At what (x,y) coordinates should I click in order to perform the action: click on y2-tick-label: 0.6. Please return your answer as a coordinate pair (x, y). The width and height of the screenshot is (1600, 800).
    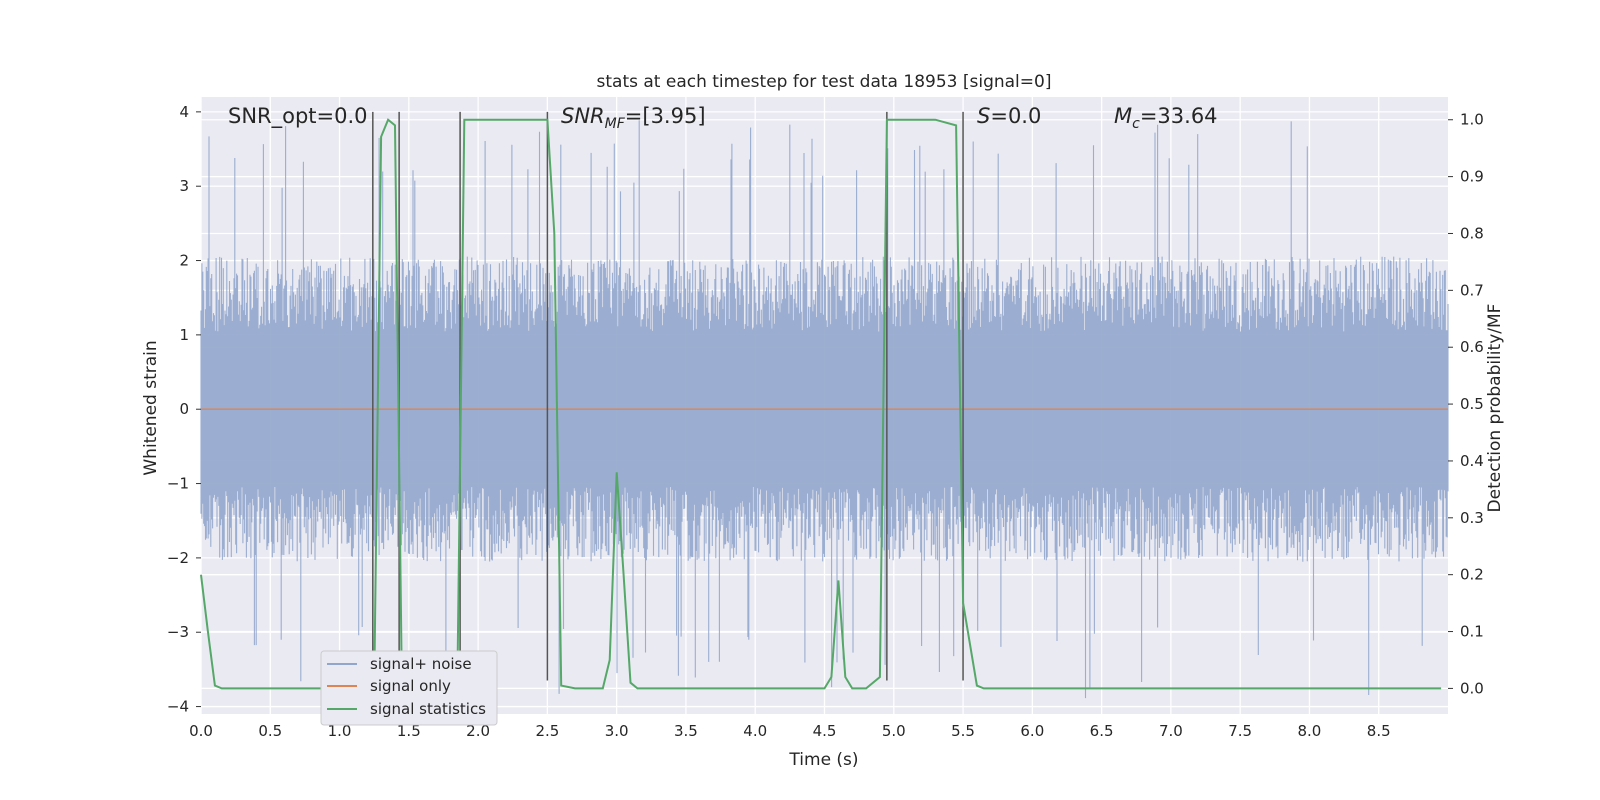
    Looking at the image, I should click on (1472, 347).